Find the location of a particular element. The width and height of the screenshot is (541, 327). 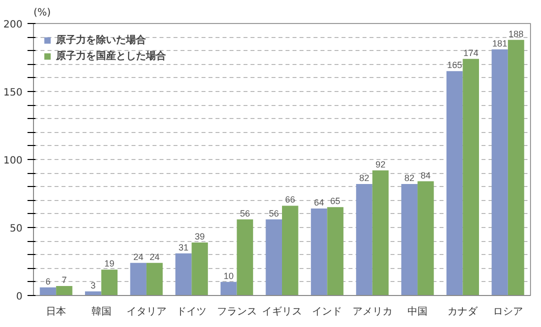

y-tick-label: 100 is located at coordinates (13, 161).